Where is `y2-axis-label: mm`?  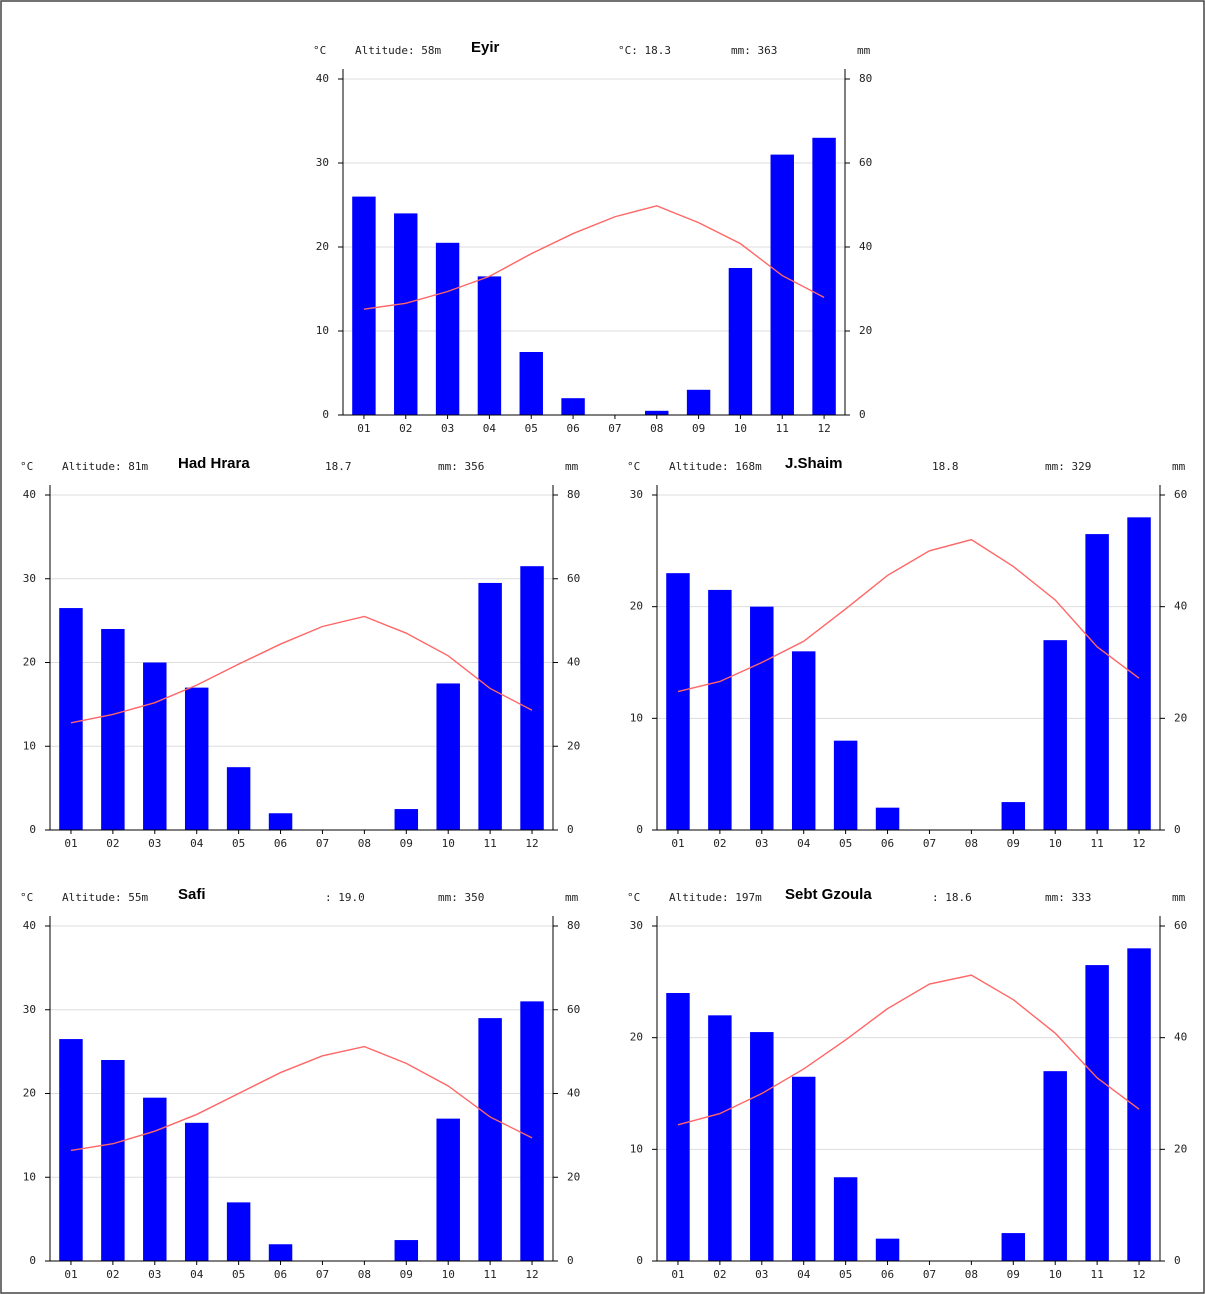
y2-axis-label: mm is located at coordinates (572, 897).